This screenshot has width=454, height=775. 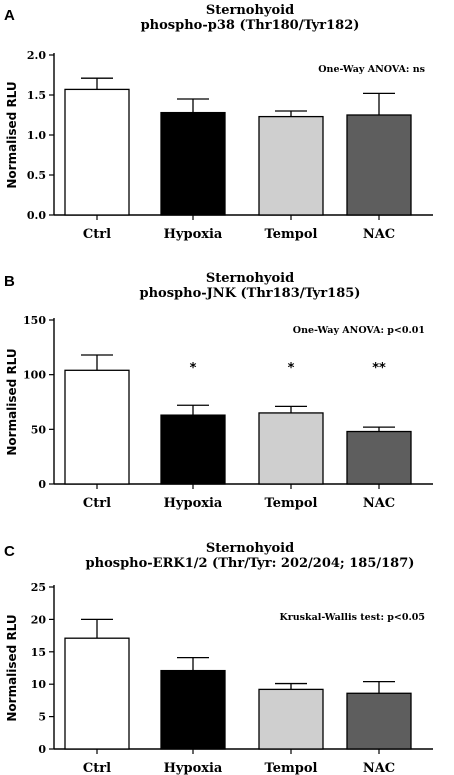 I want to click on panel-letter: B, so click(x=9, y=281).